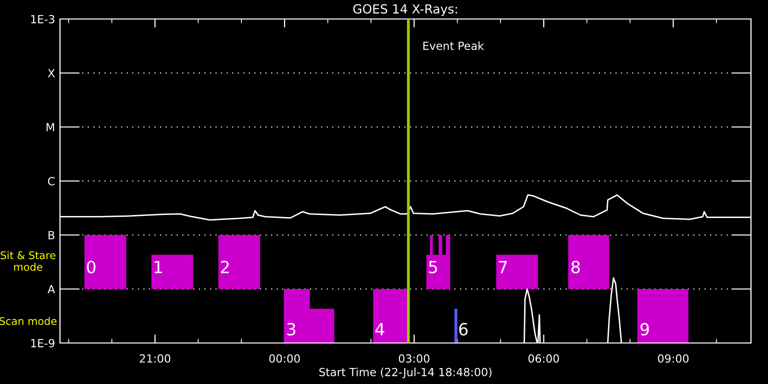  What do you see at coordinates (284, 358) in the screenshot?
I see `x-tick-label: 00:00` at bounding box center [284, 358].